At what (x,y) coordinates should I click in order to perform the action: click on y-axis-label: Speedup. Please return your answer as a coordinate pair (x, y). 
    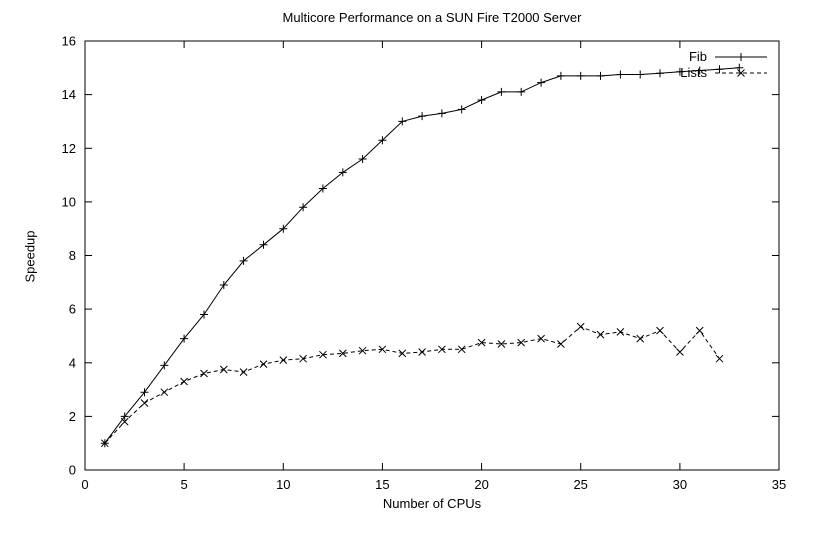
    Looking at the image, I should click on (30, 256).